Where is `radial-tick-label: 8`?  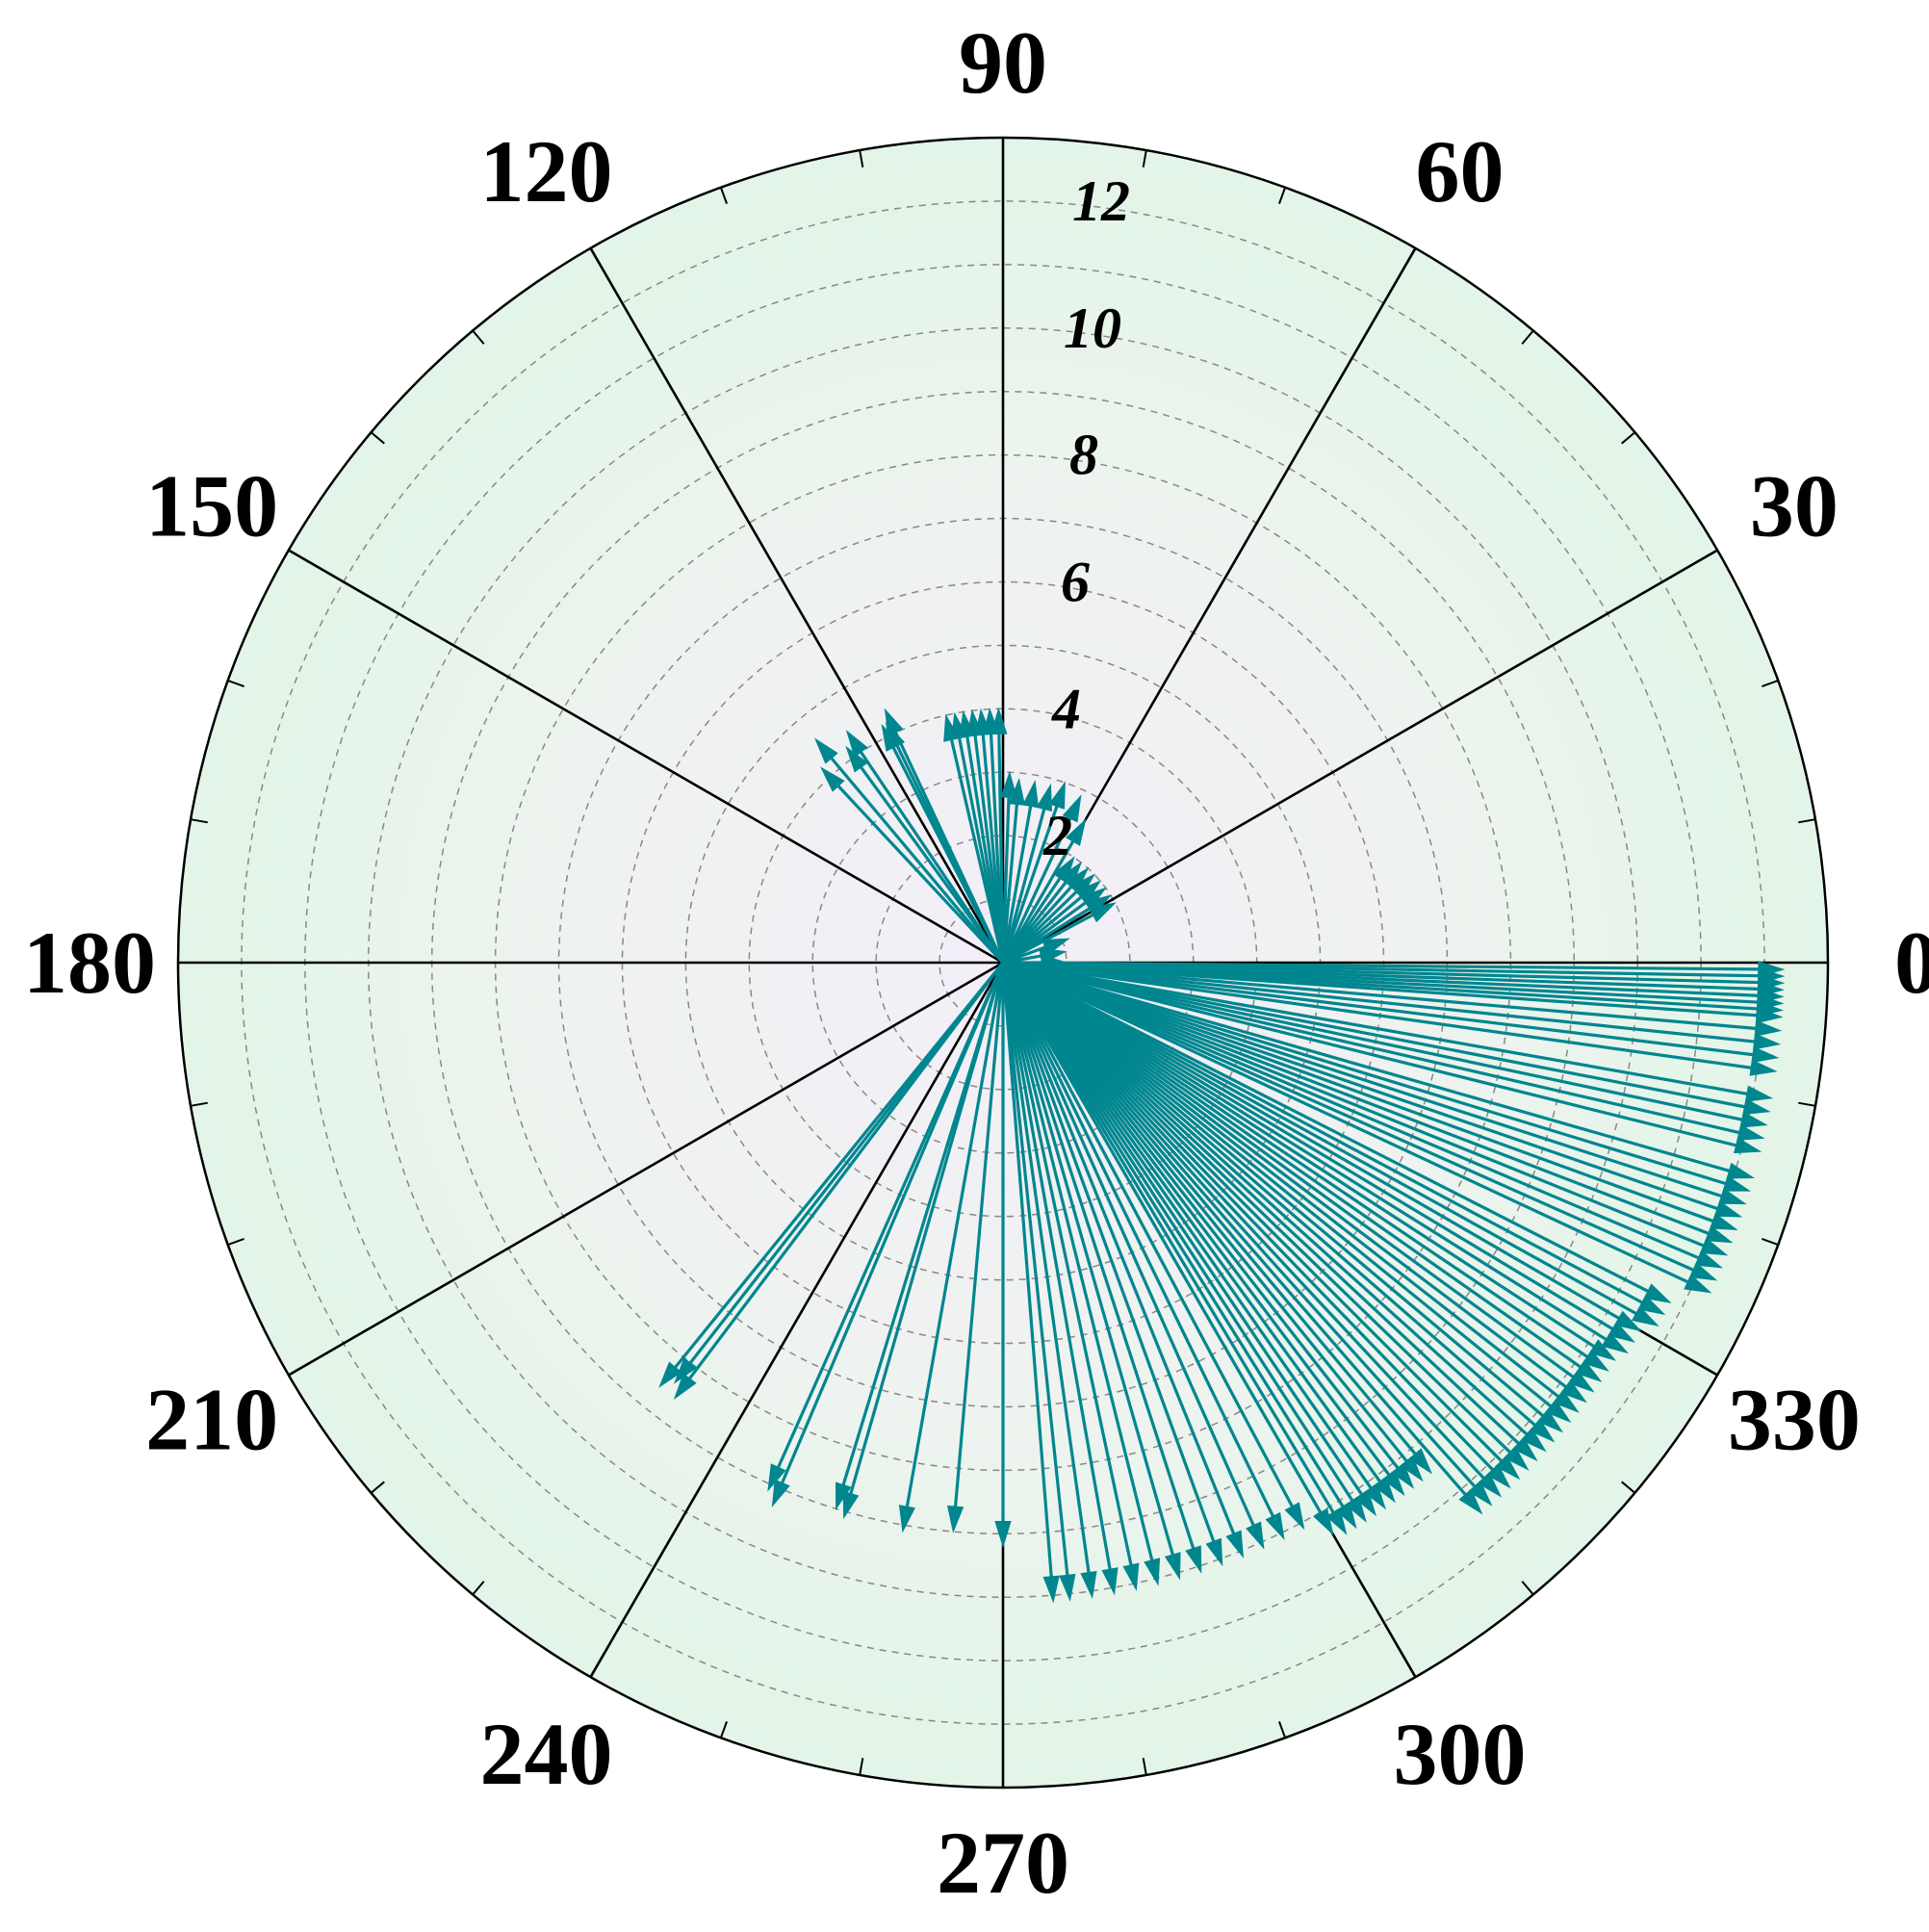 radial-tick-label: 8 is located at coordinates (1084, 456).